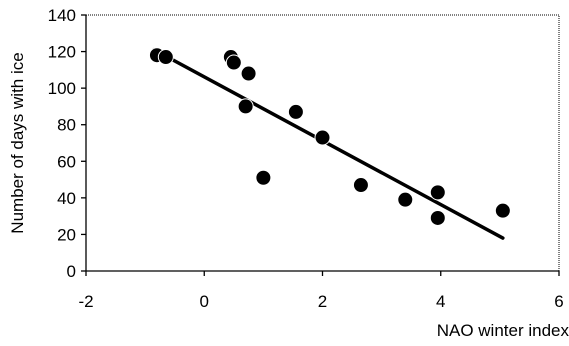 This screenshot has height=346, width=569. Describe the element at coordinates (66, 234) in the screenshot. I see `y-tick-label: 20` at that location.